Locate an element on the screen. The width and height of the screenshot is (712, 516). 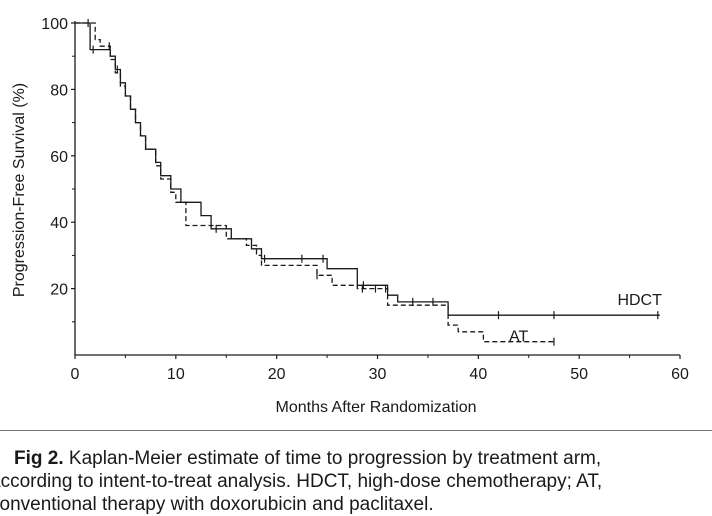
series-label-hdct: HDCT is located at coordinates (639, 300).